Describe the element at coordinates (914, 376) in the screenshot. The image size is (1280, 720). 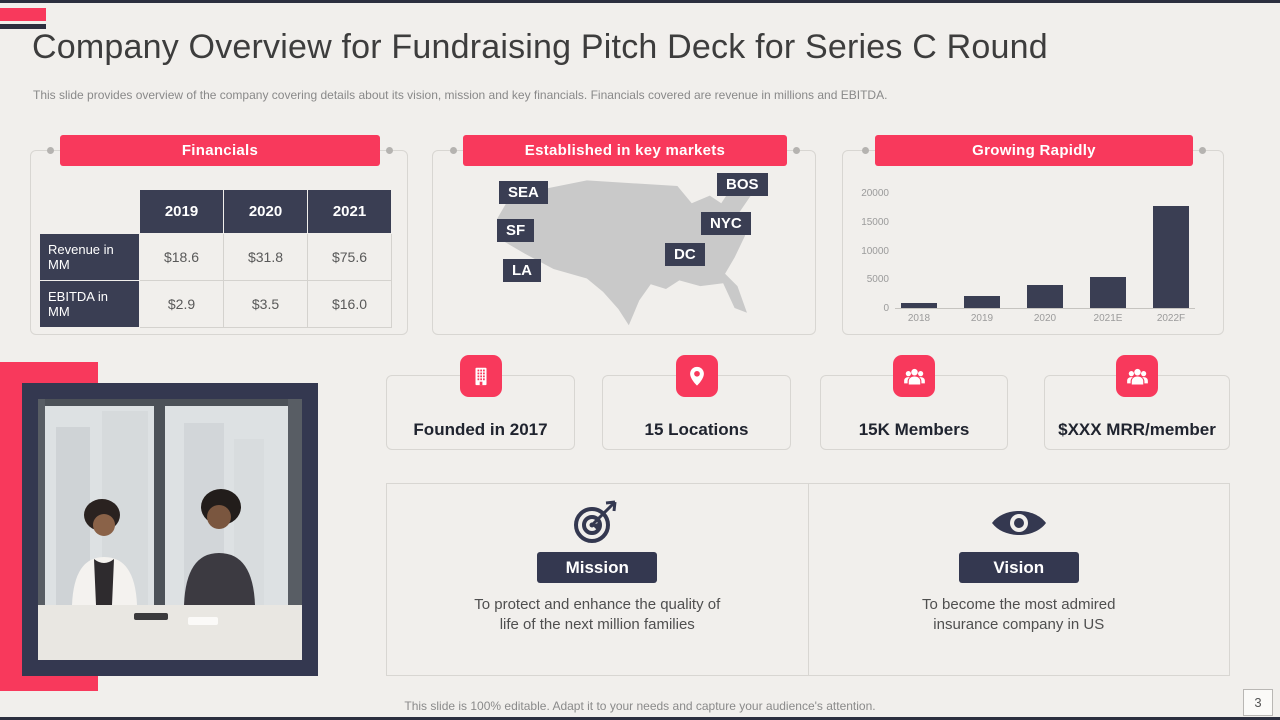
I see `members-group-icon` at that location.